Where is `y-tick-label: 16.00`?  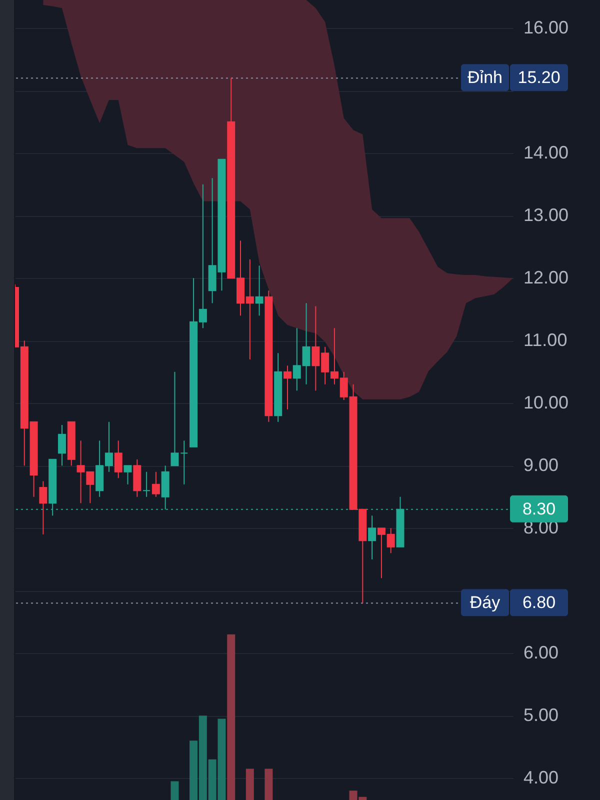 y-tick-label: 16.00 is located at coordinates (546, 28).